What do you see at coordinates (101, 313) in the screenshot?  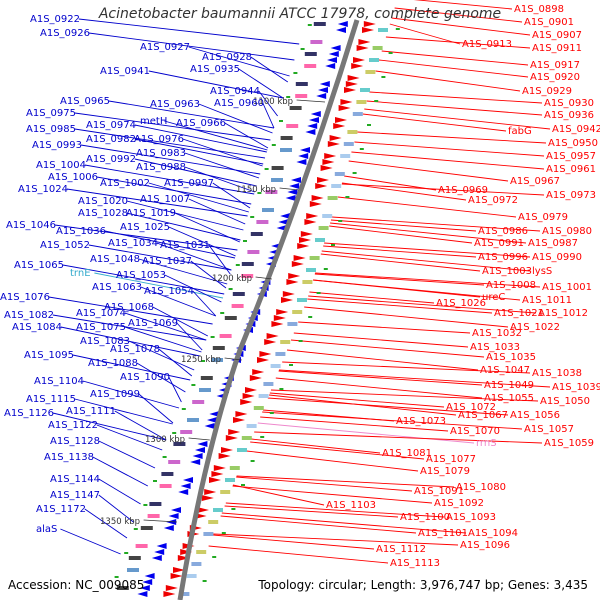 I see `gene-label-left: A1S_1074` at bounding box center [101, 313].